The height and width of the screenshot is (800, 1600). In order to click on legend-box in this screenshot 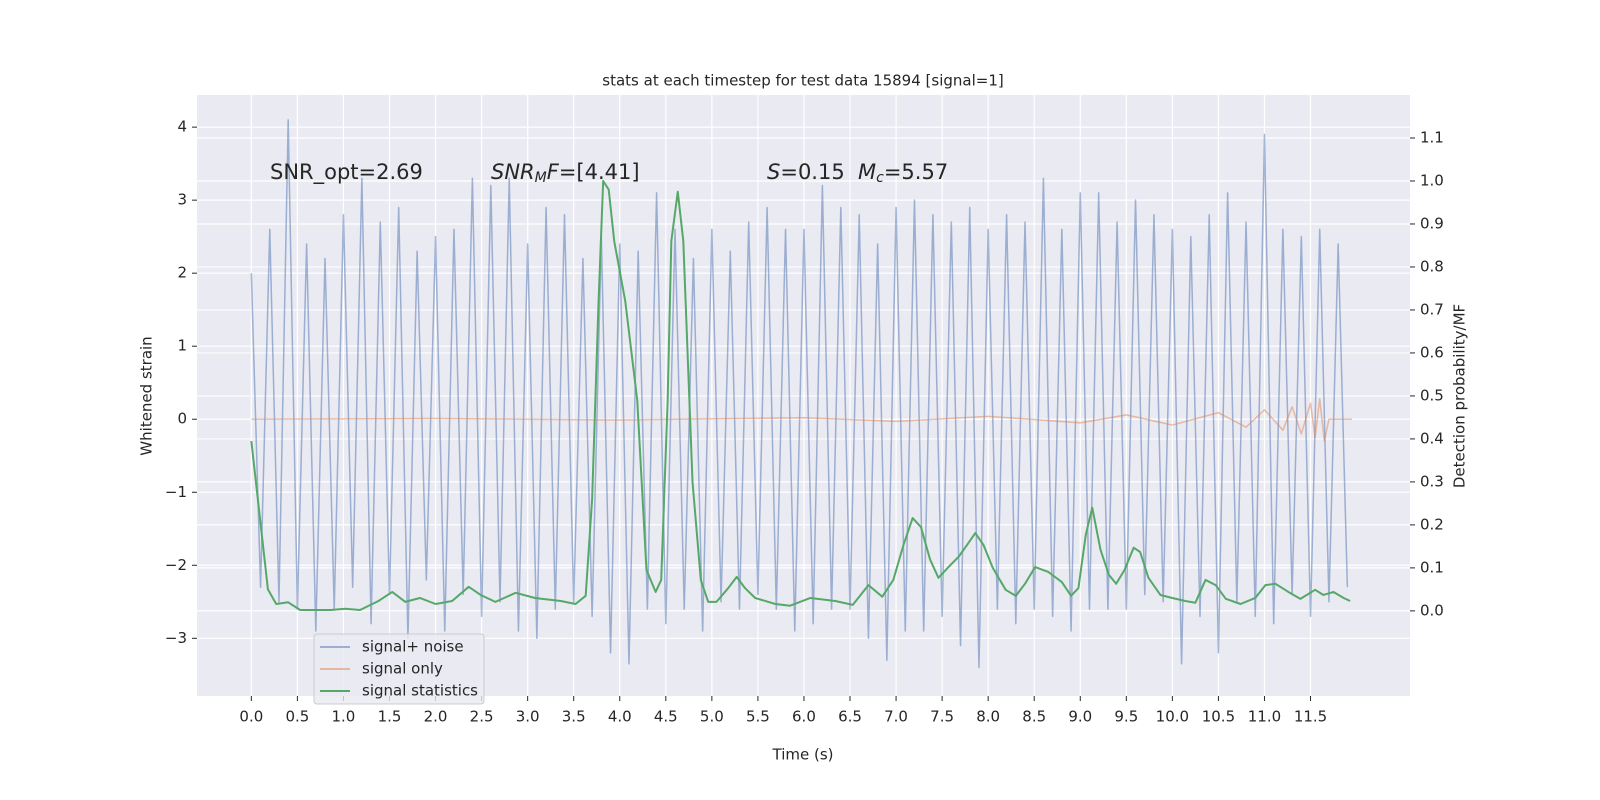, I will do `click(399, 669)`.